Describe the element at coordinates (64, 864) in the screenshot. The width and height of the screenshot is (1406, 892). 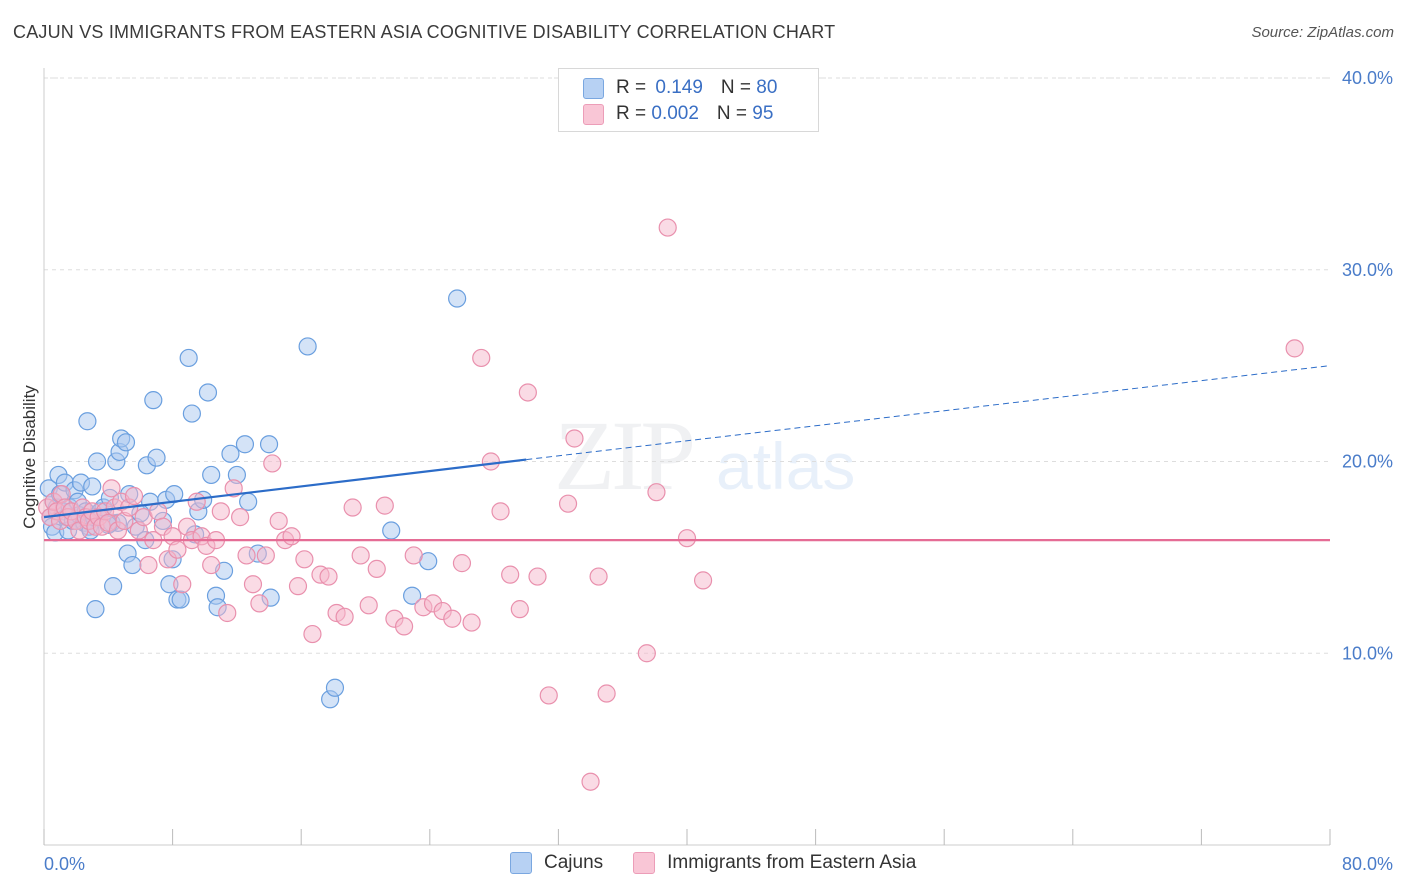
I see `x-tick-label-min: 0.0%` at that location.